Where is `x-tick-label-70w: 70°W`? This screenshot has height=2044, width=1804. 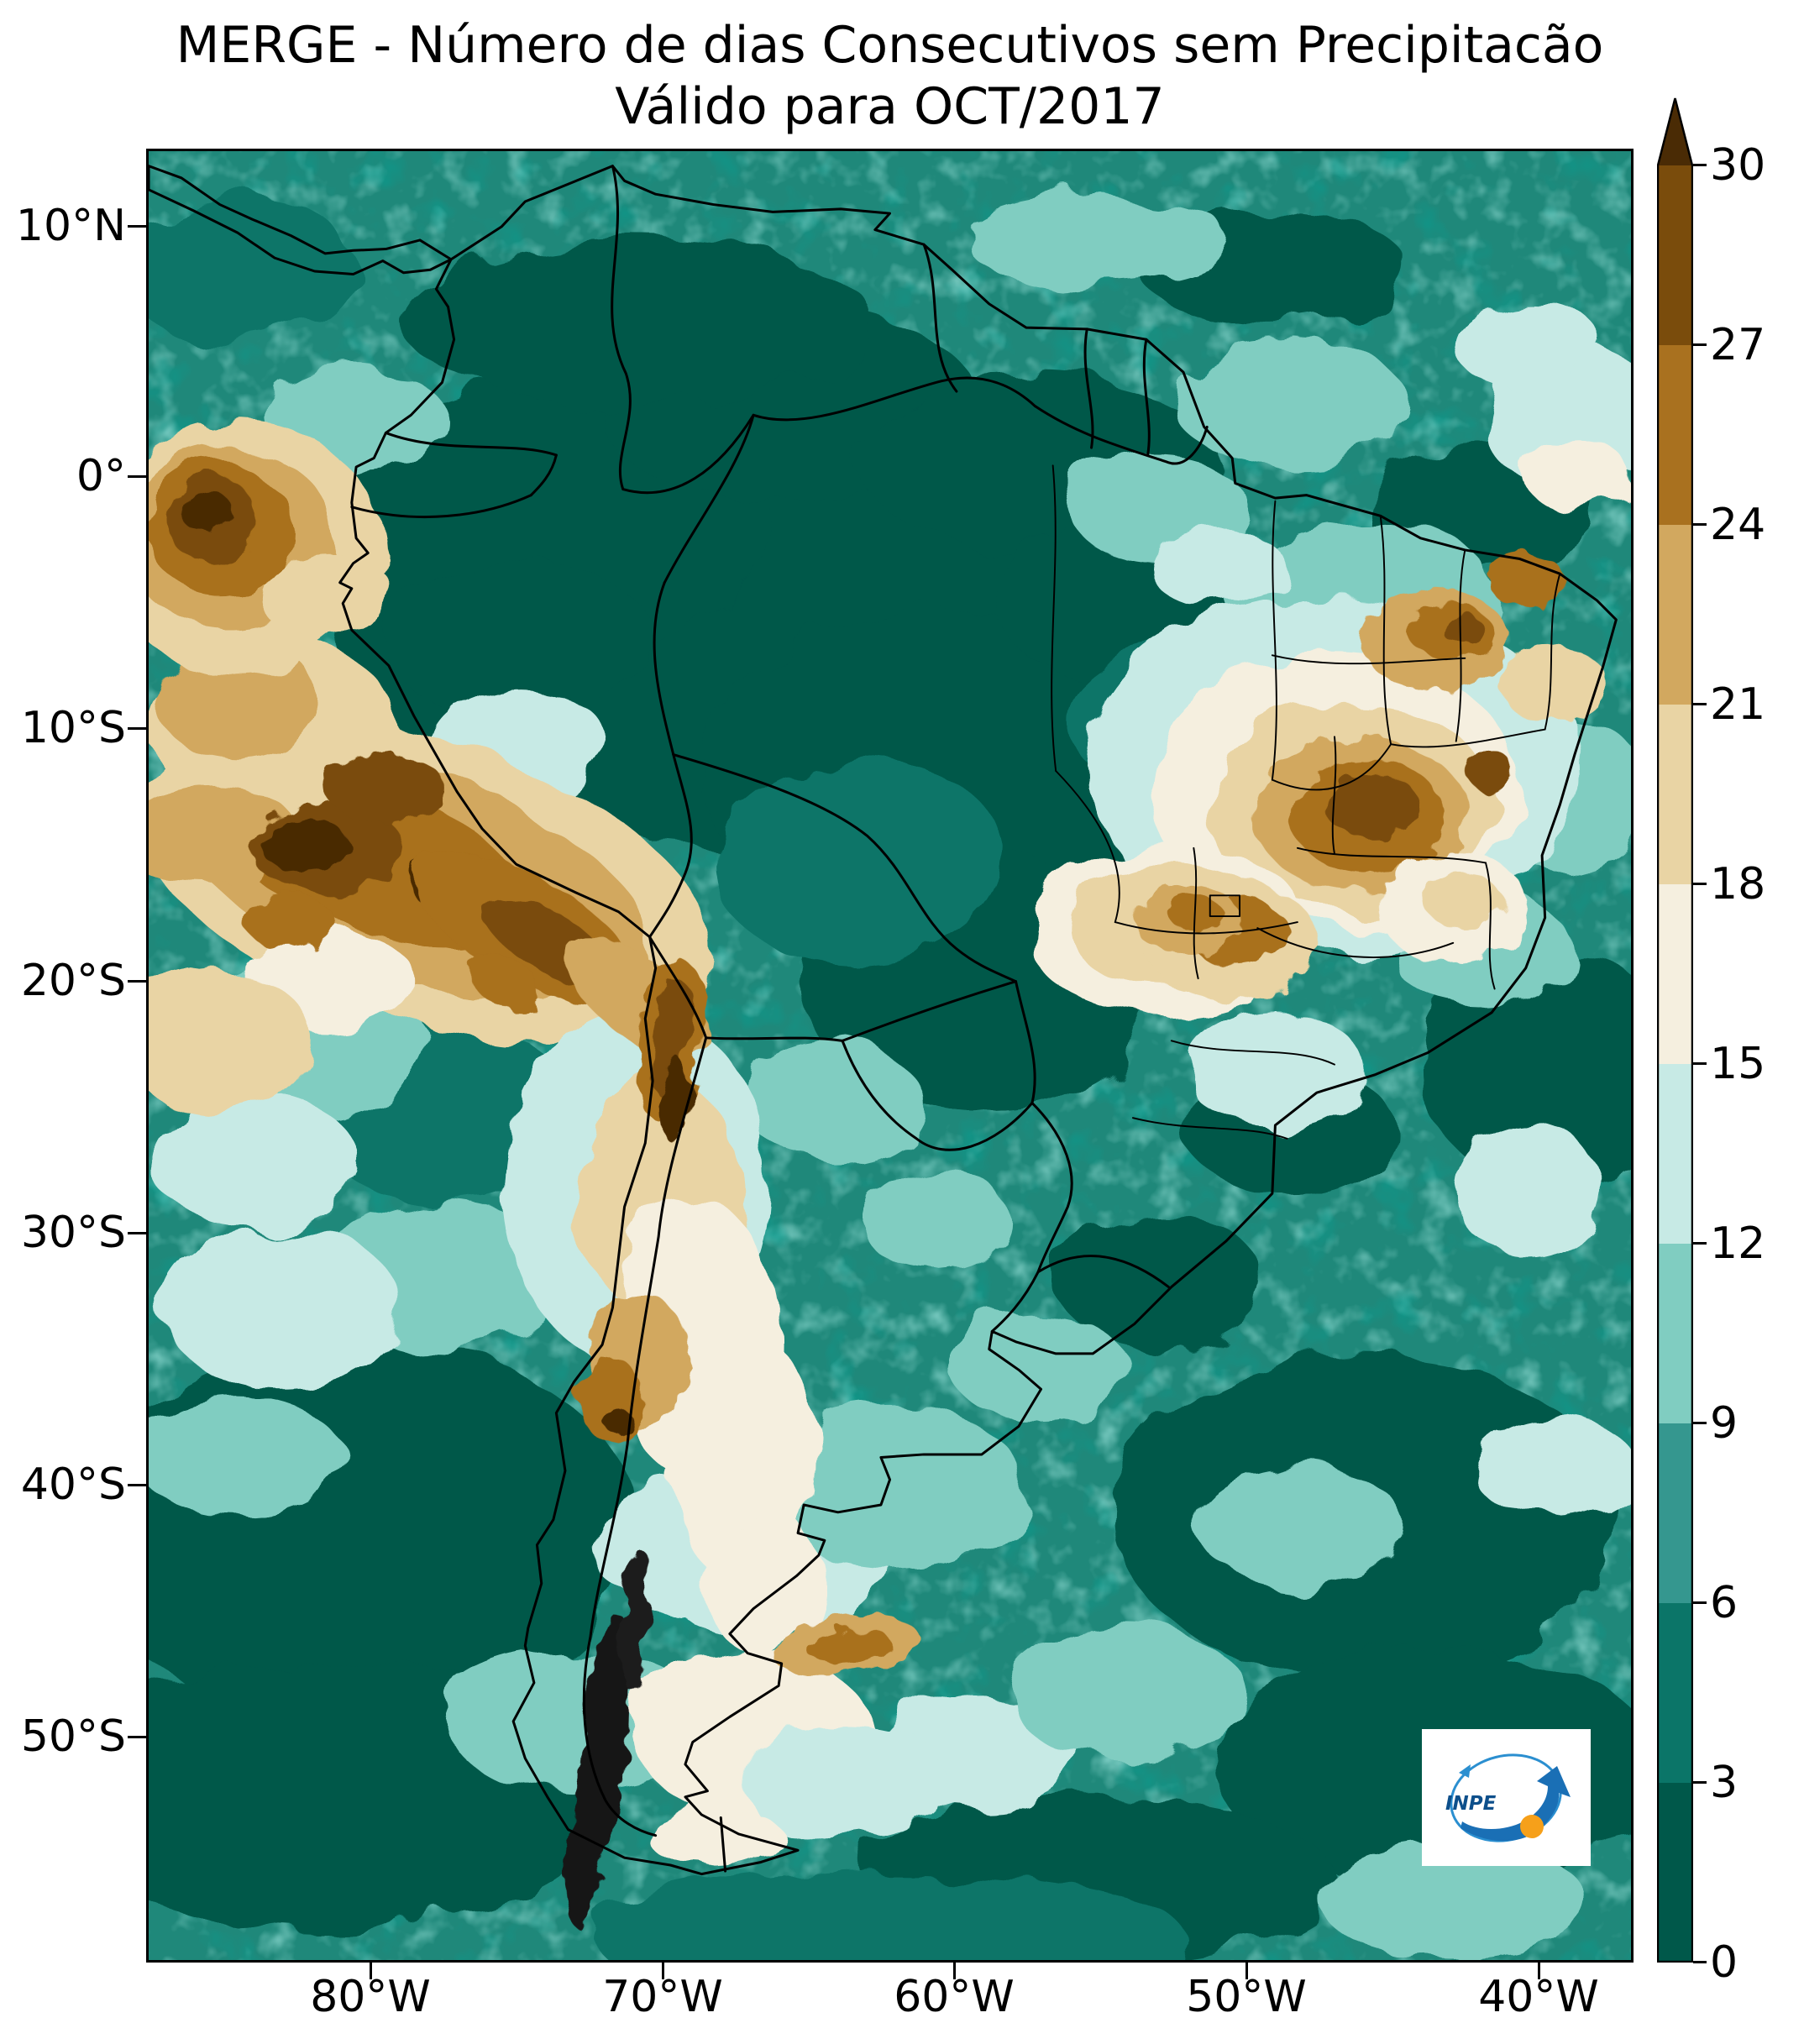
x-tick-label-70w: 70°W is located at coordinates (662, 1997).